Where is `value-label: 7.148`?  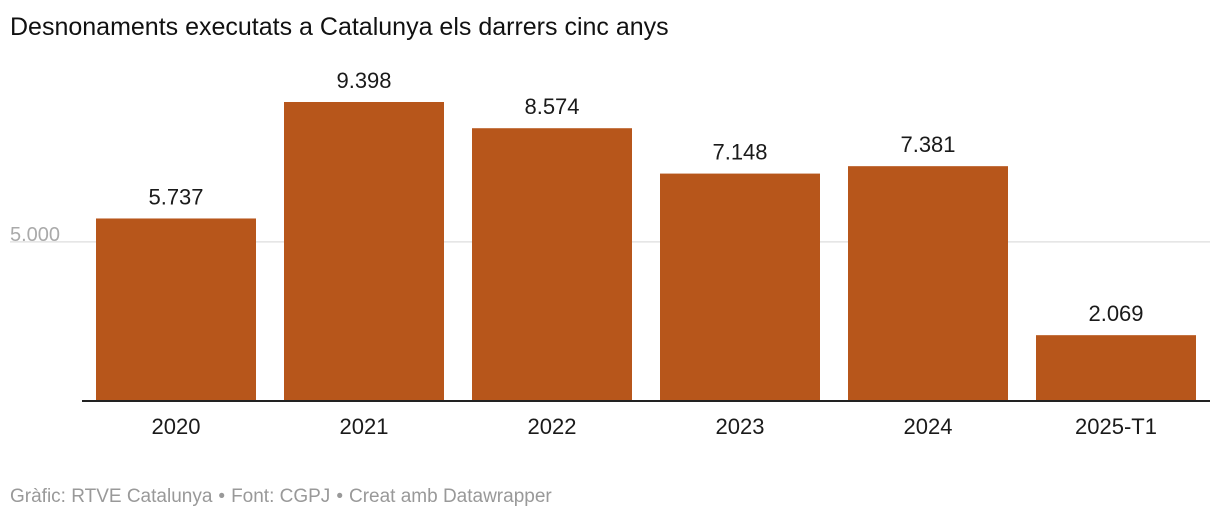
value-label: 7.148 is located at coordinates (739, 152).